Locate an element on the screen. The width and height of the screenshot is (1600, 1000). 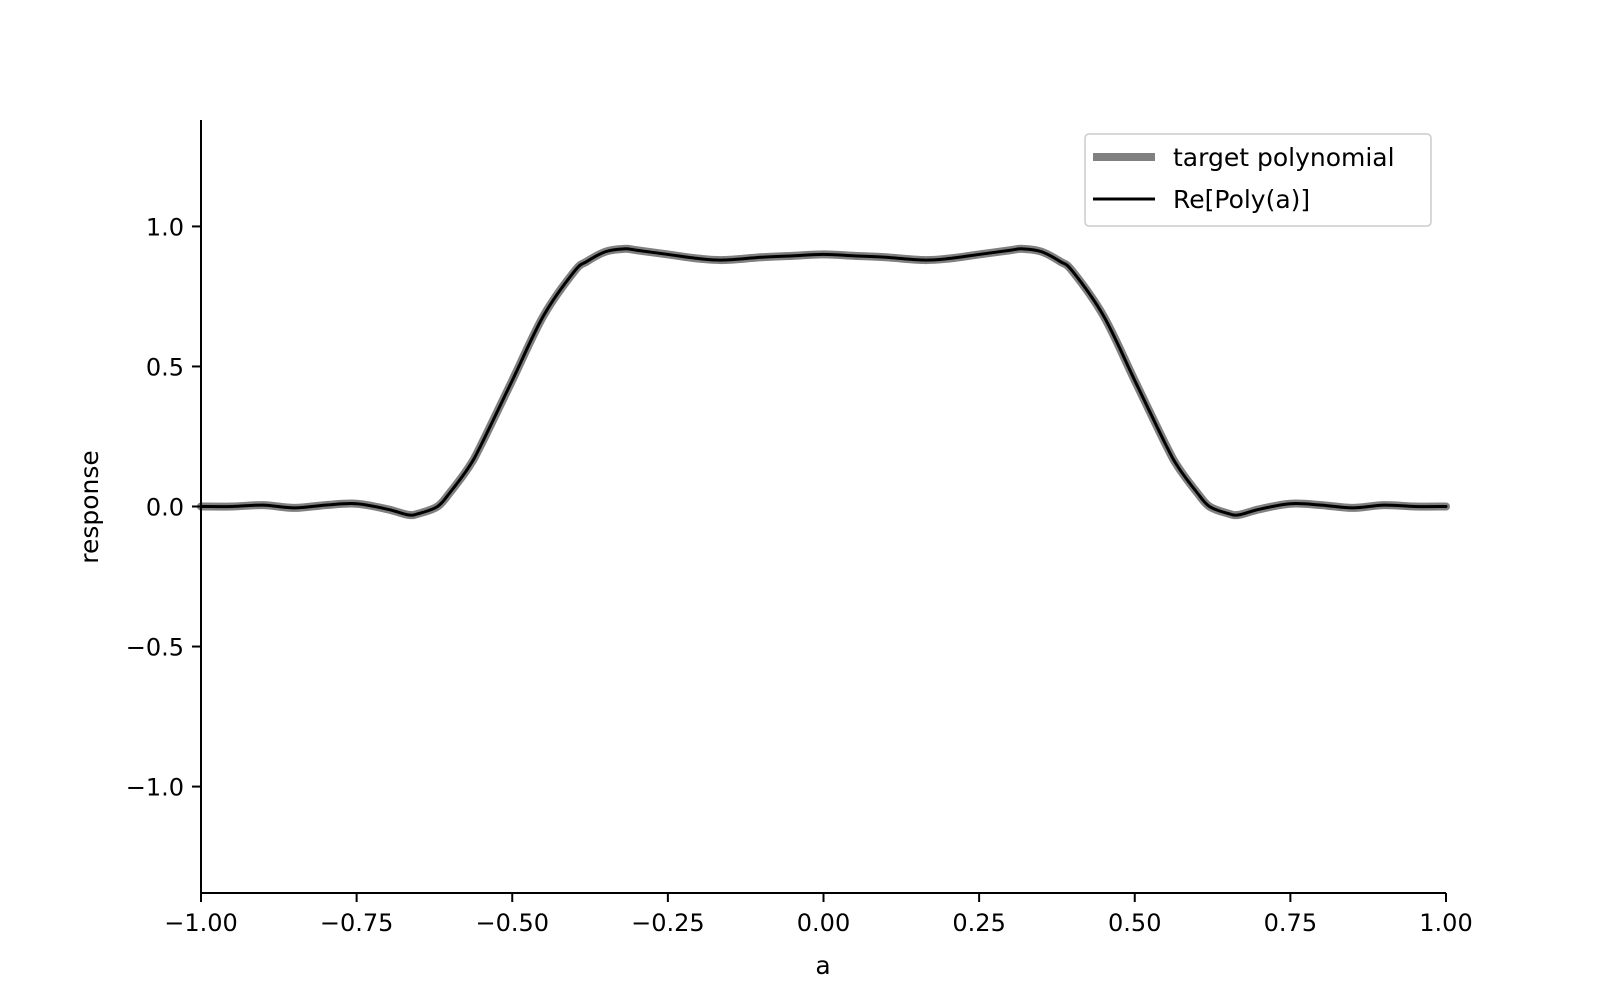
x-tick-label: 0.50 is located at coordinates (1134, 923).